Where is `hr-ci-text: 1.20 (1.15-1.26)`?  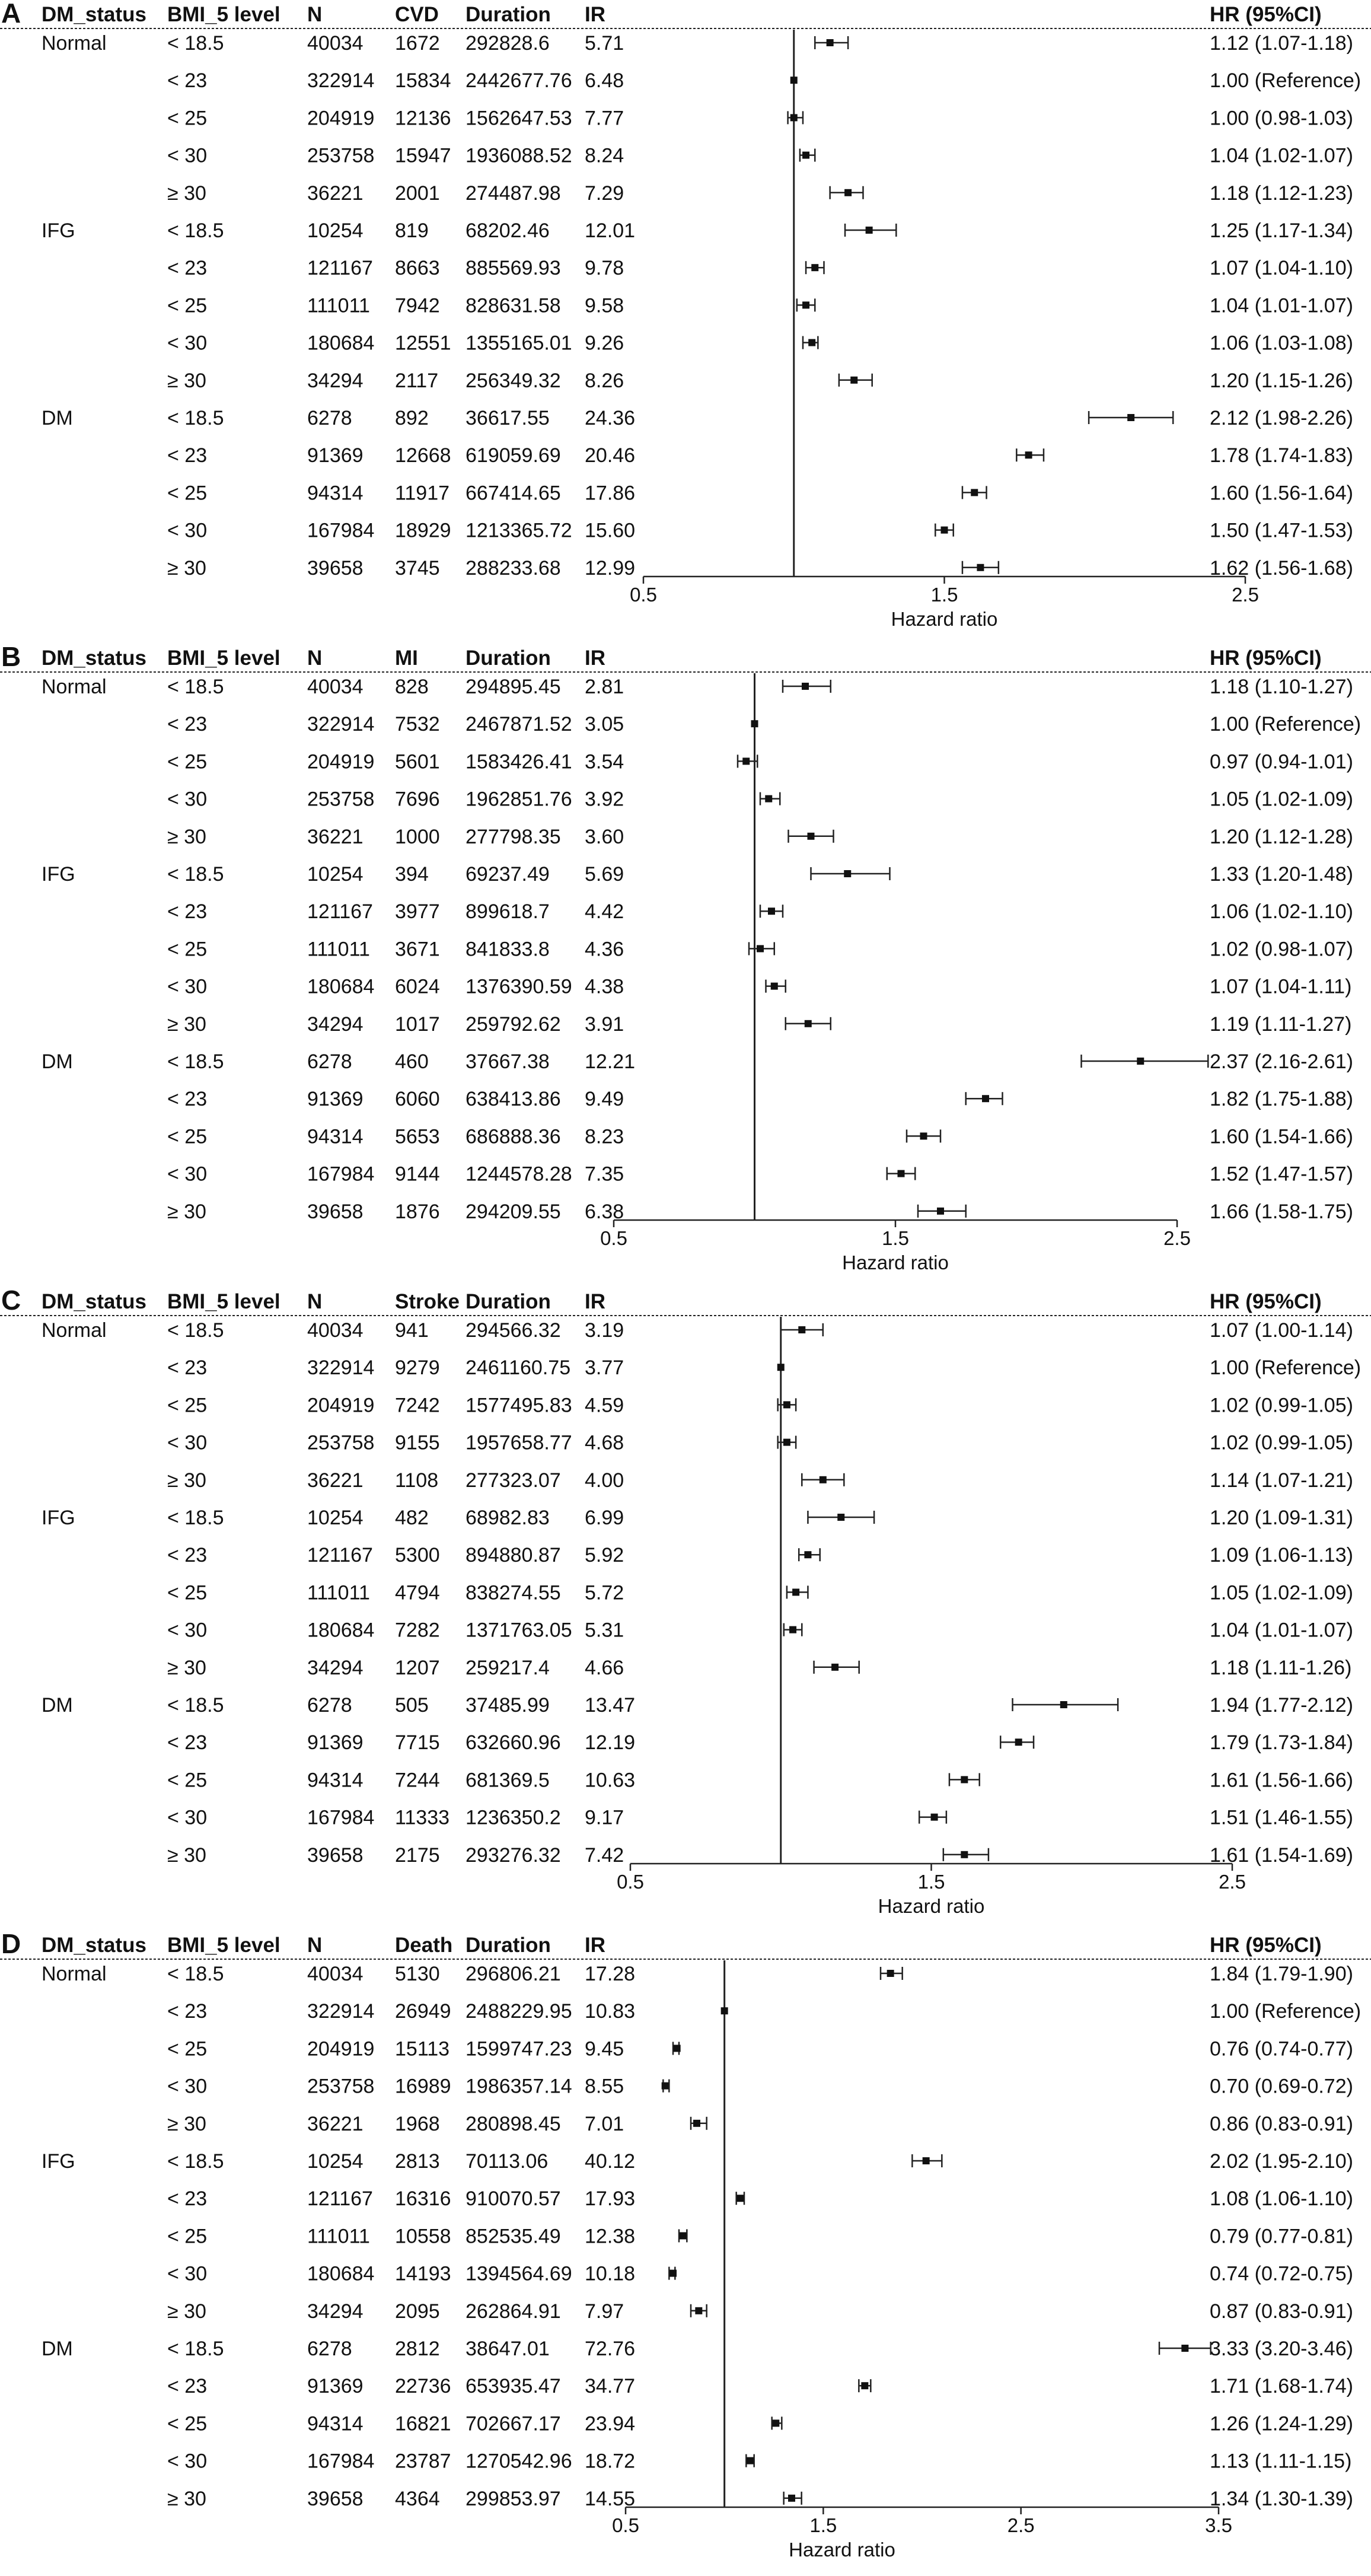
hr-ci-text: 1.20 (1.15-1.26) is located at coordinates (1281, 381).